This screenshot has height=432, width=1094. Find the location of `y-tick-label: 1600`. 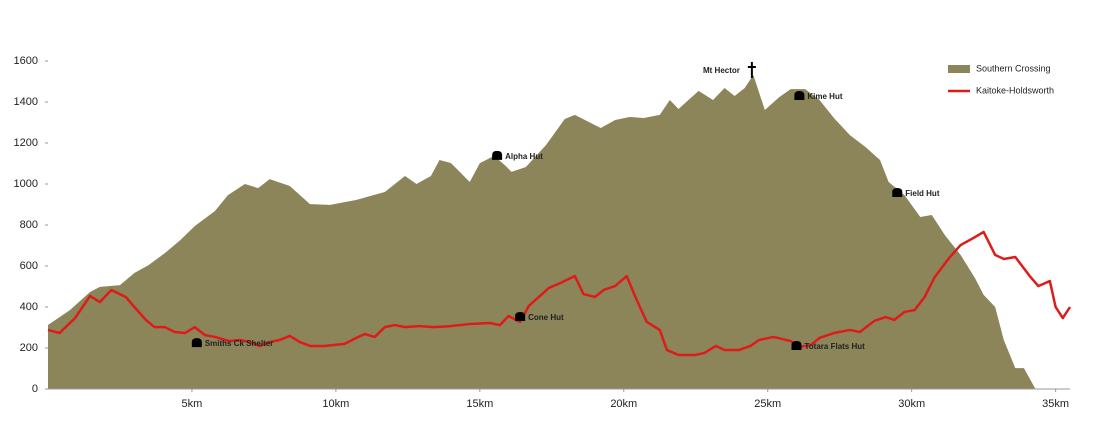

y-tick-label: 1600 is located at coordinates (26, 61).